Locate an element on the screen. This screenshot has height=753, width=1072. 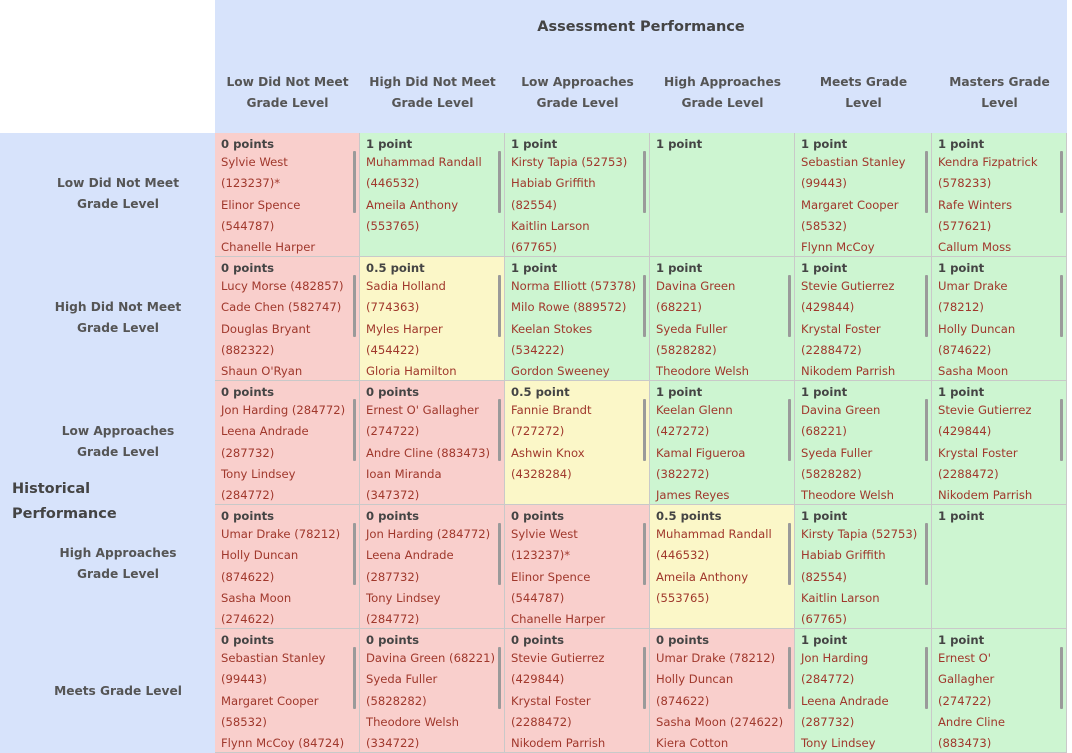
student-entry: (4328284) is located at coordinates (541, 473).